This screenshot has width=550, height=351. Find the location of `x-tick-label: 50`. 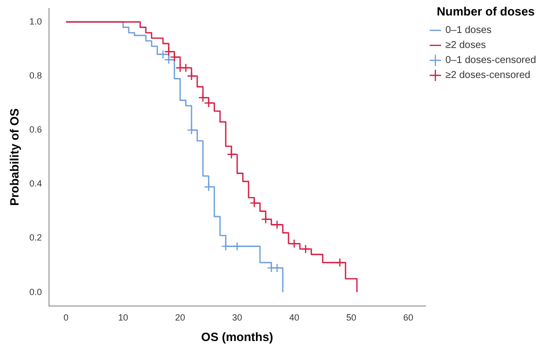

x-tick-label: 50 is located at coordinates (351, 317).